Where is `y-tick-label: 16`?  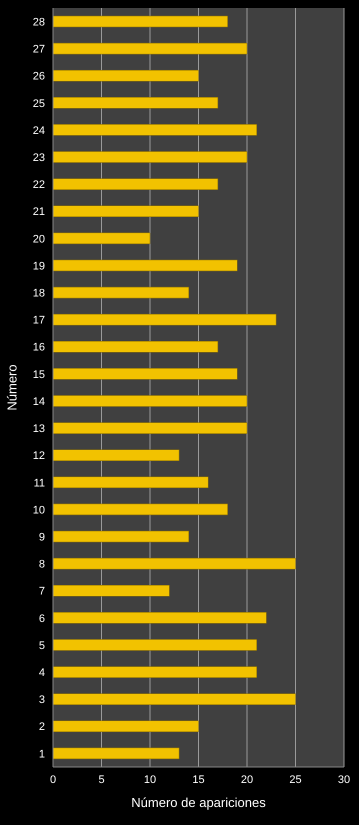
y-tick-label: 16 is located at coordinates (38, 348).